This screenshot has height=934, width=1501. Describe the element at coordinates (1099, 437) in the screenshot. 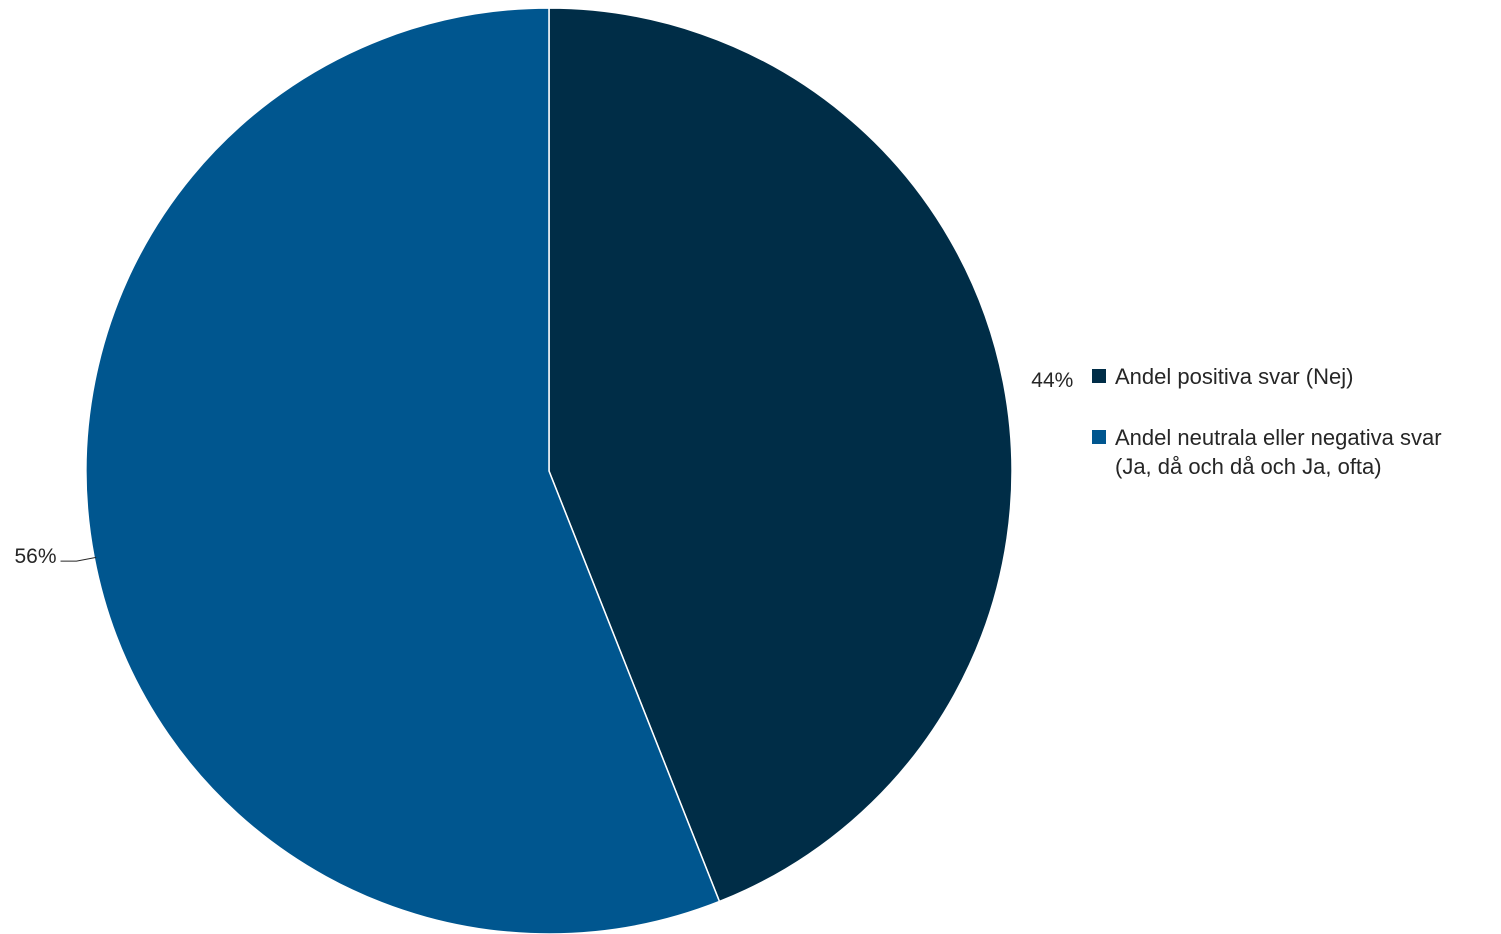

I see `legend-swatch-neutral-negative` at that location.